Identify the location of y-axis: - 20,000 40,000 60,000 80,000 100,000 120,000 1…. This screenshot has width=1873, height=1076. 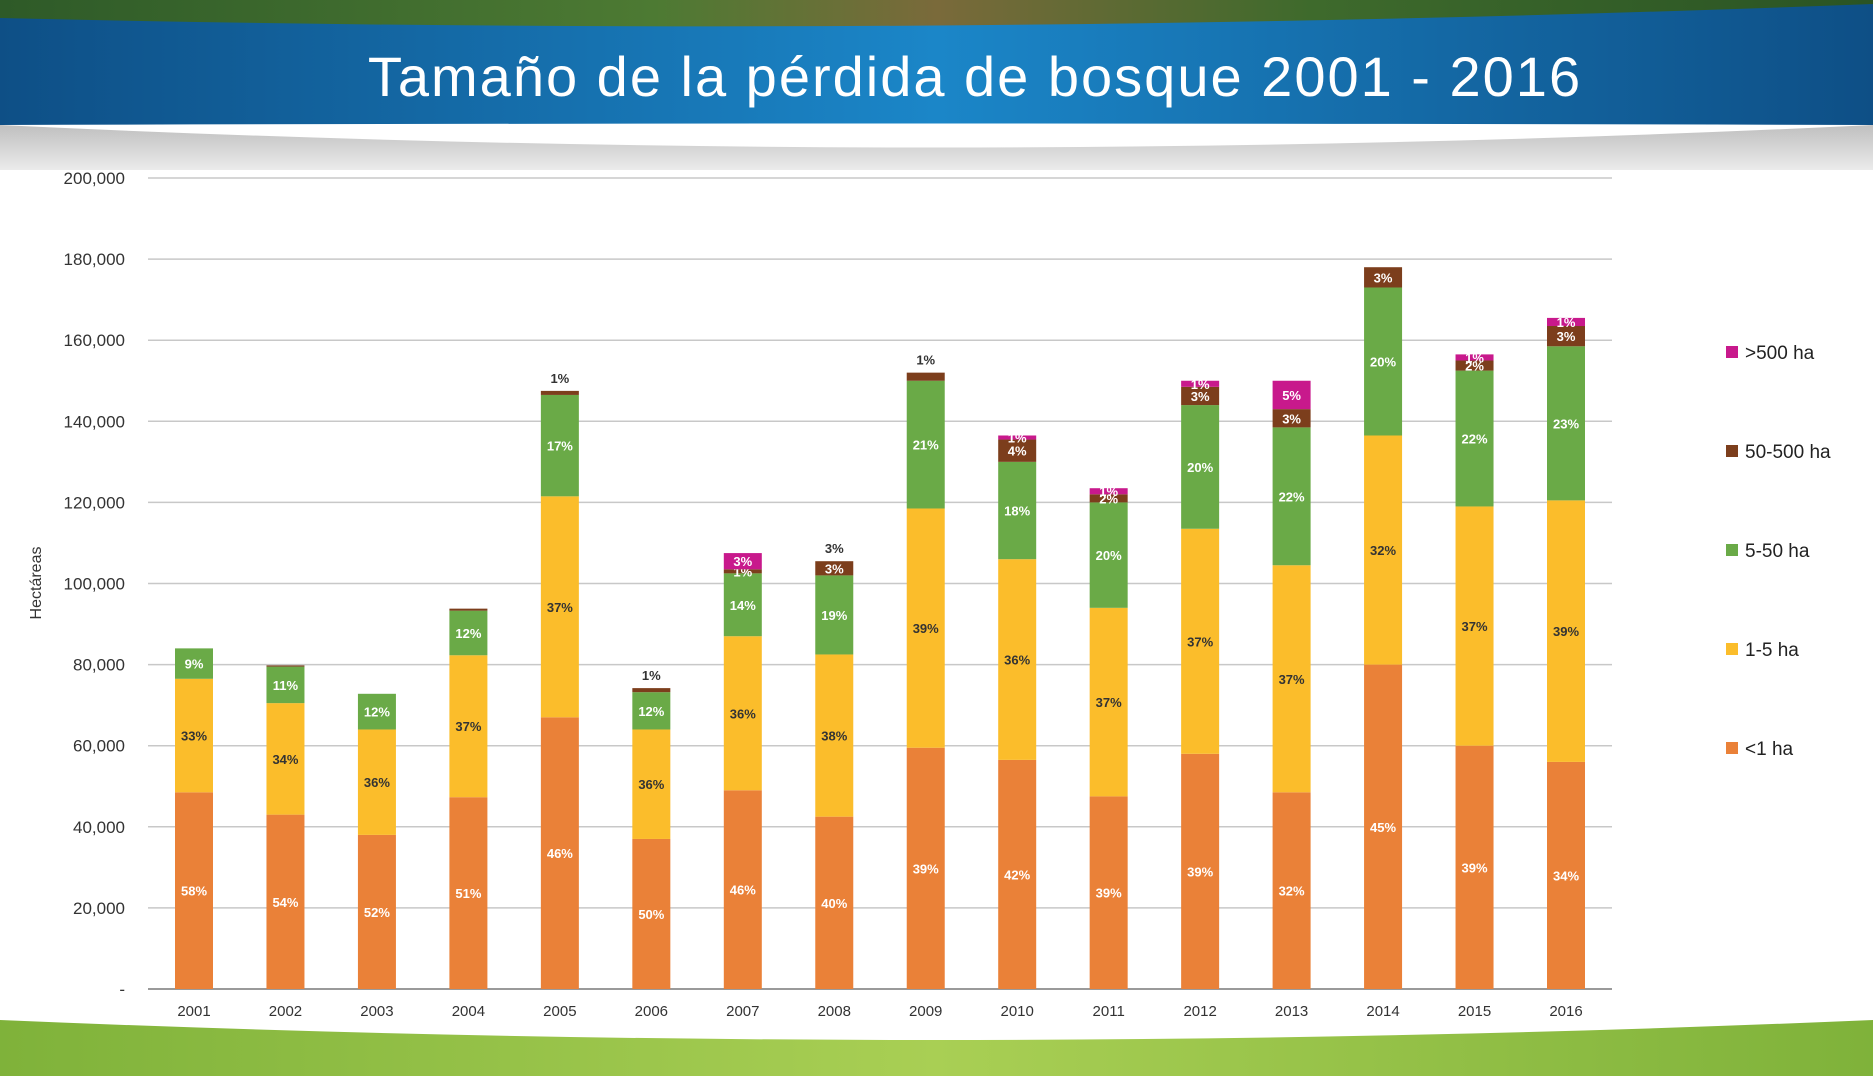
(94, 584).